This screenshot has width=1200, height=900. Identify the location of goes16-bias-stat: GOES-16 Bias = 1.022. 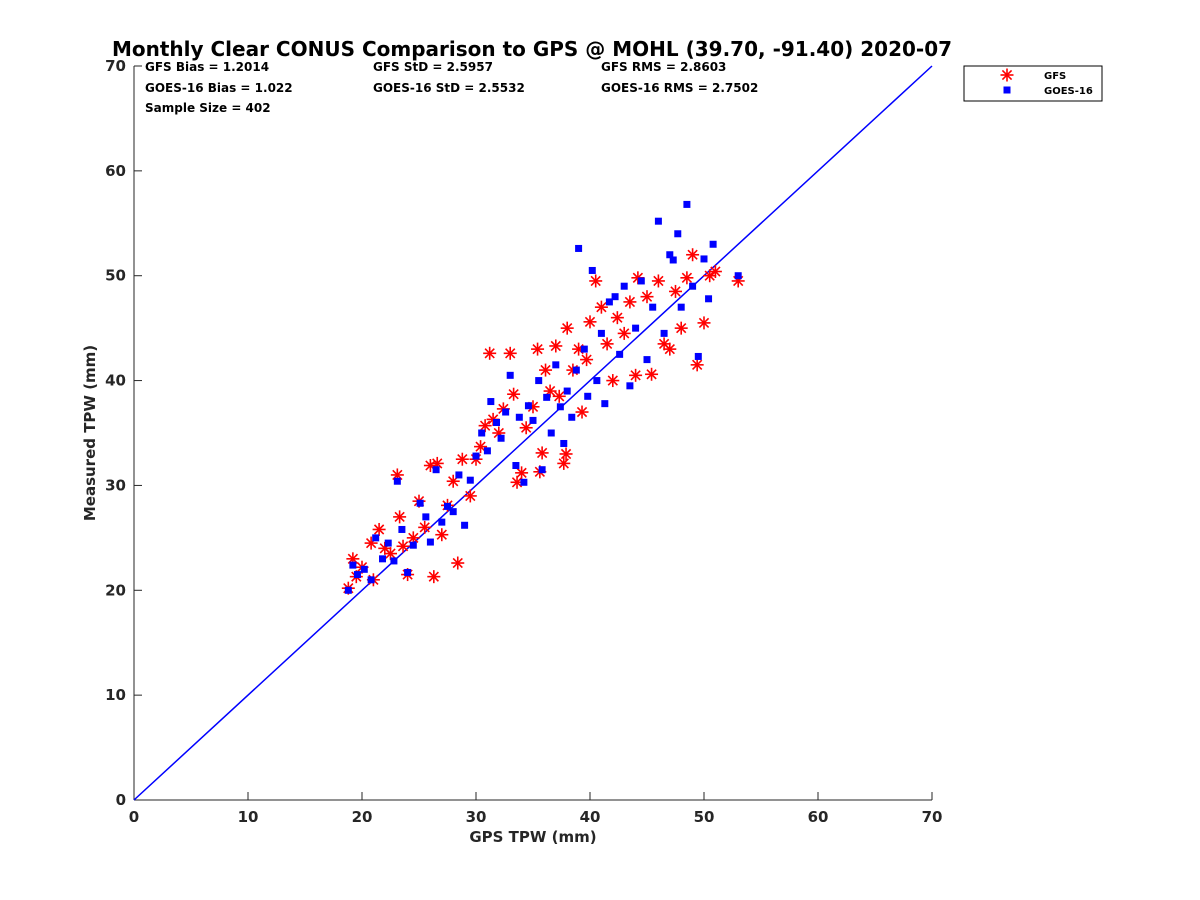
(219, 88).